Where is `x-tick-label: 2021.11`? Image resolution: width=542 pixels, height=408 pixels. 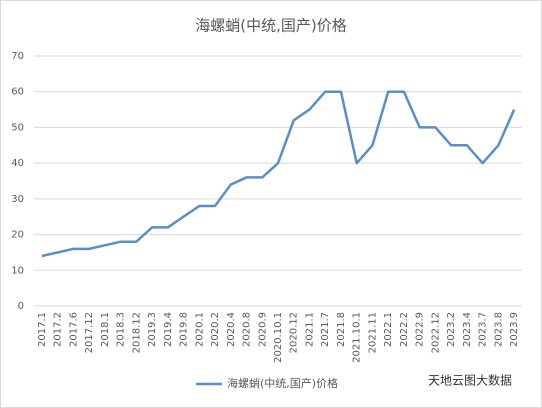
x-tick-label: 2021.11 is located at coordinates (372, 332).